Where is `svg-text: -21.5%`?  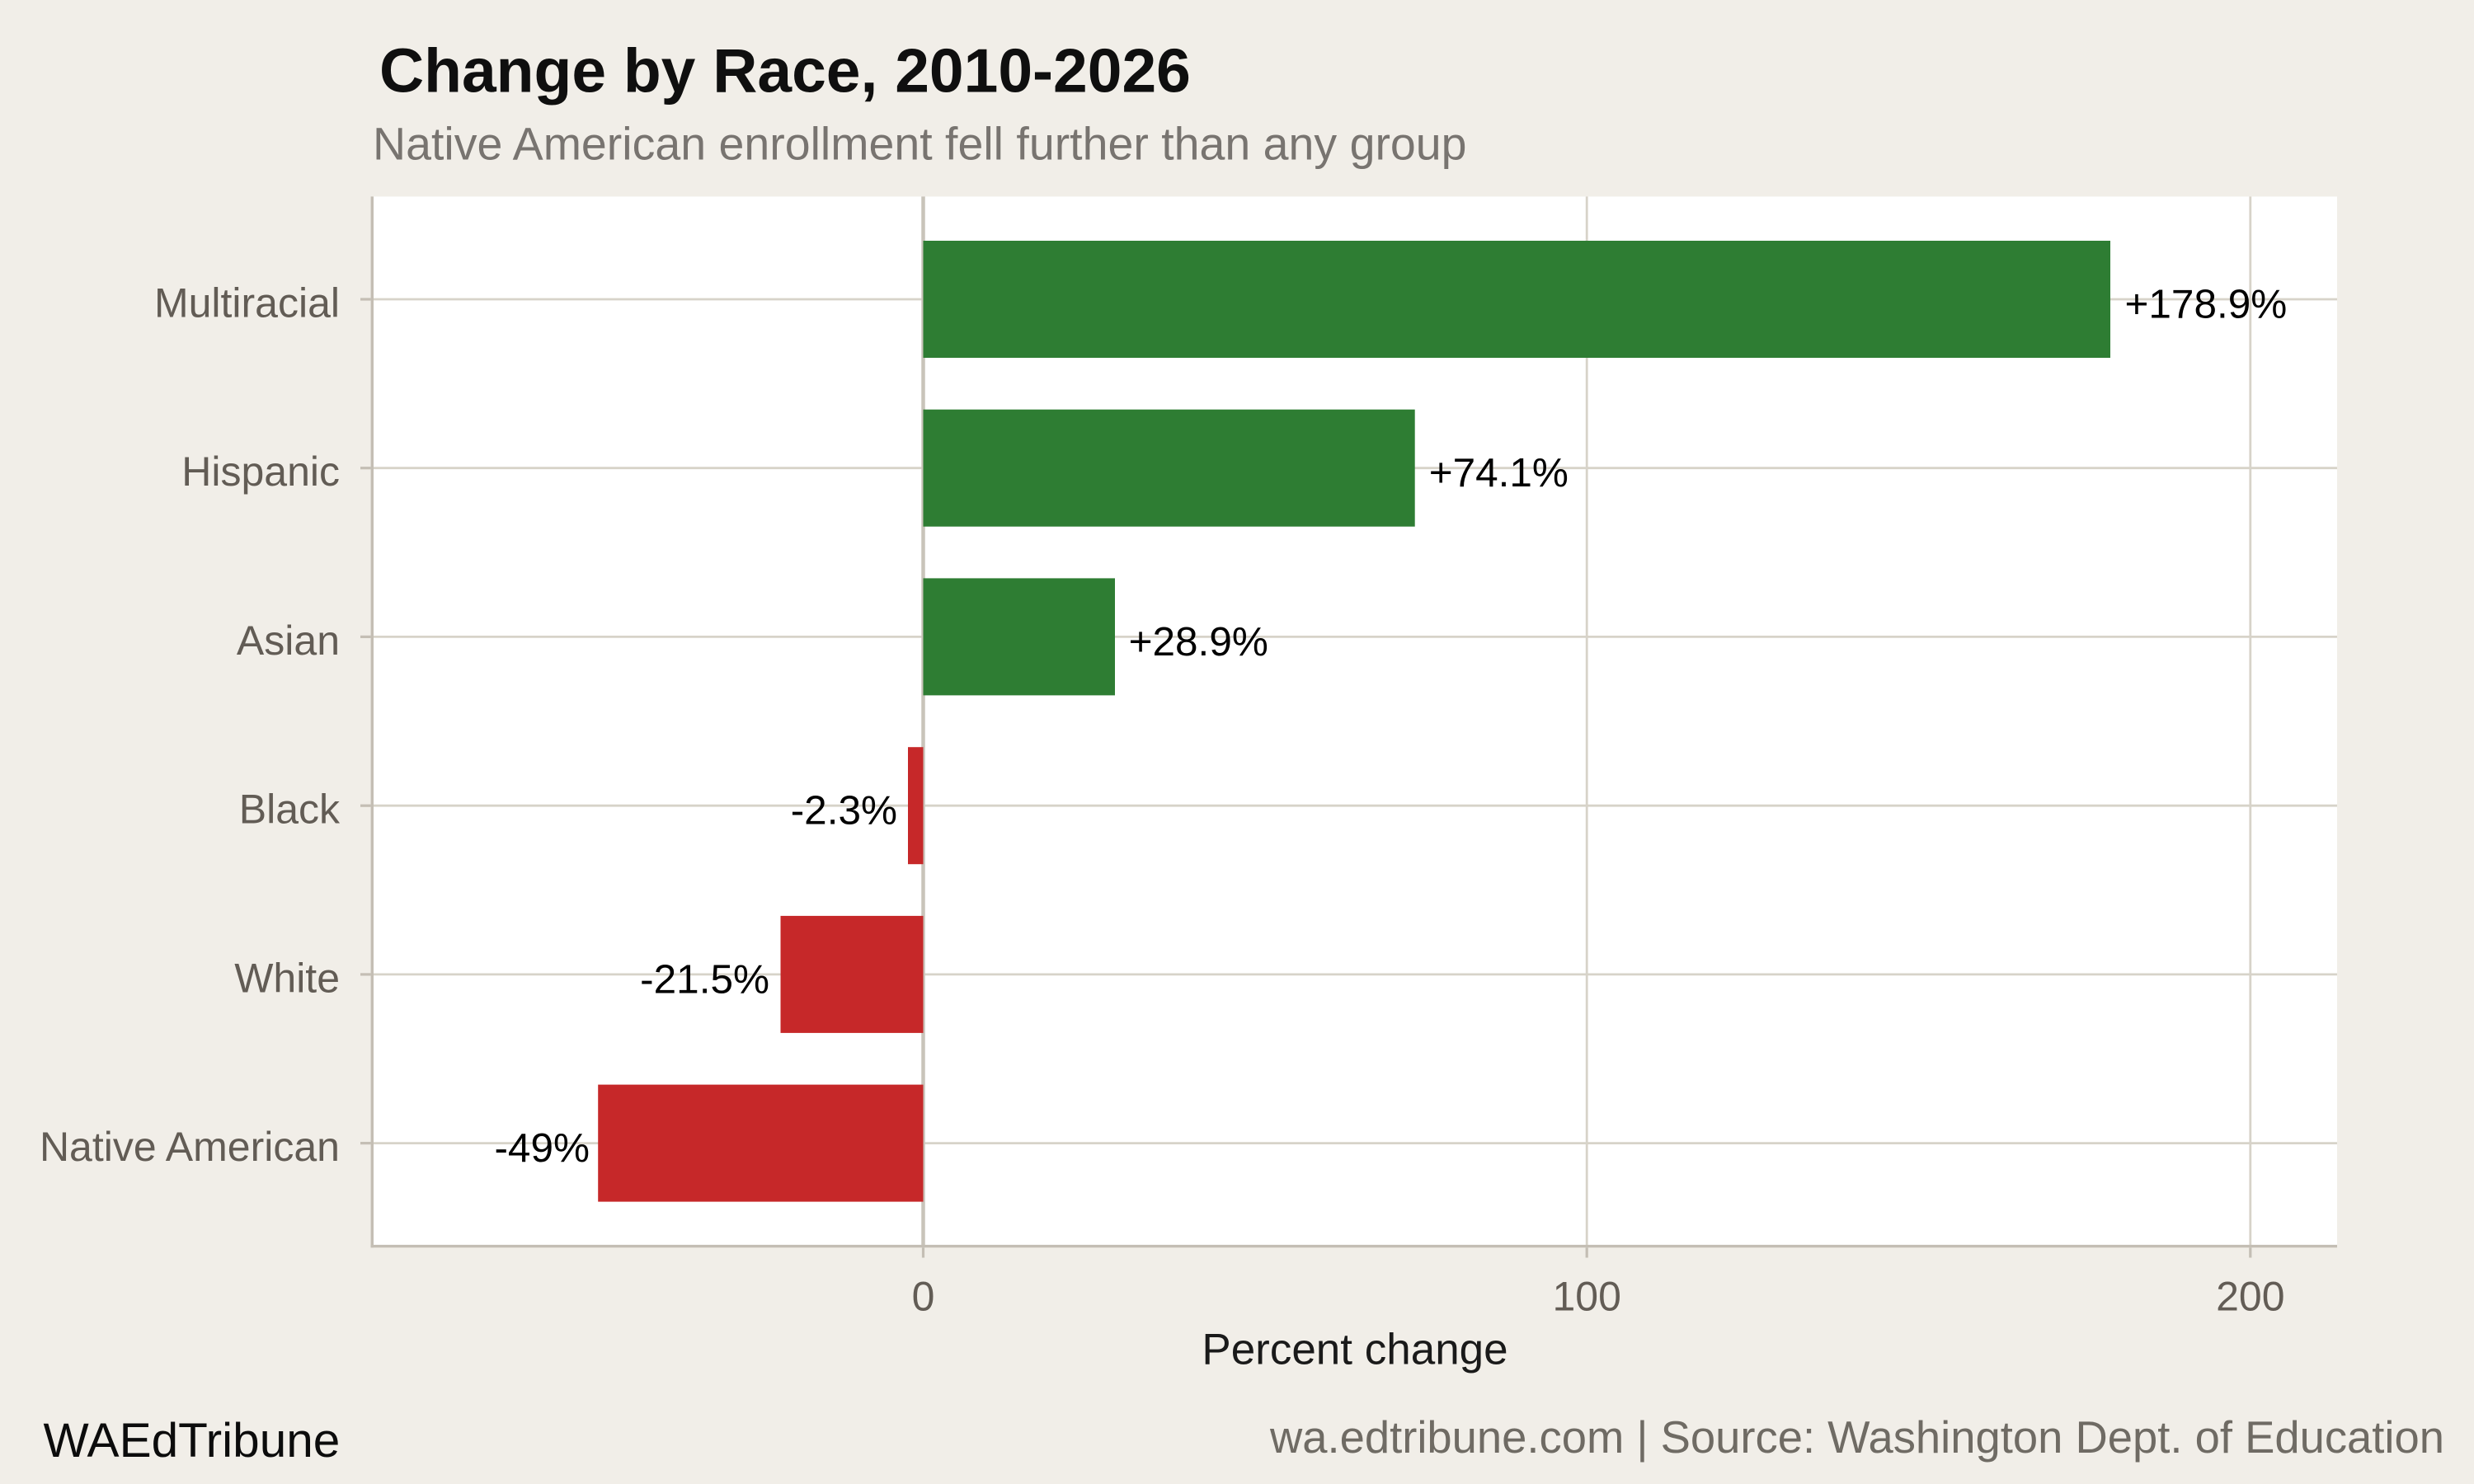 svg-text: -21.5% is located at coordinates (704, 979).